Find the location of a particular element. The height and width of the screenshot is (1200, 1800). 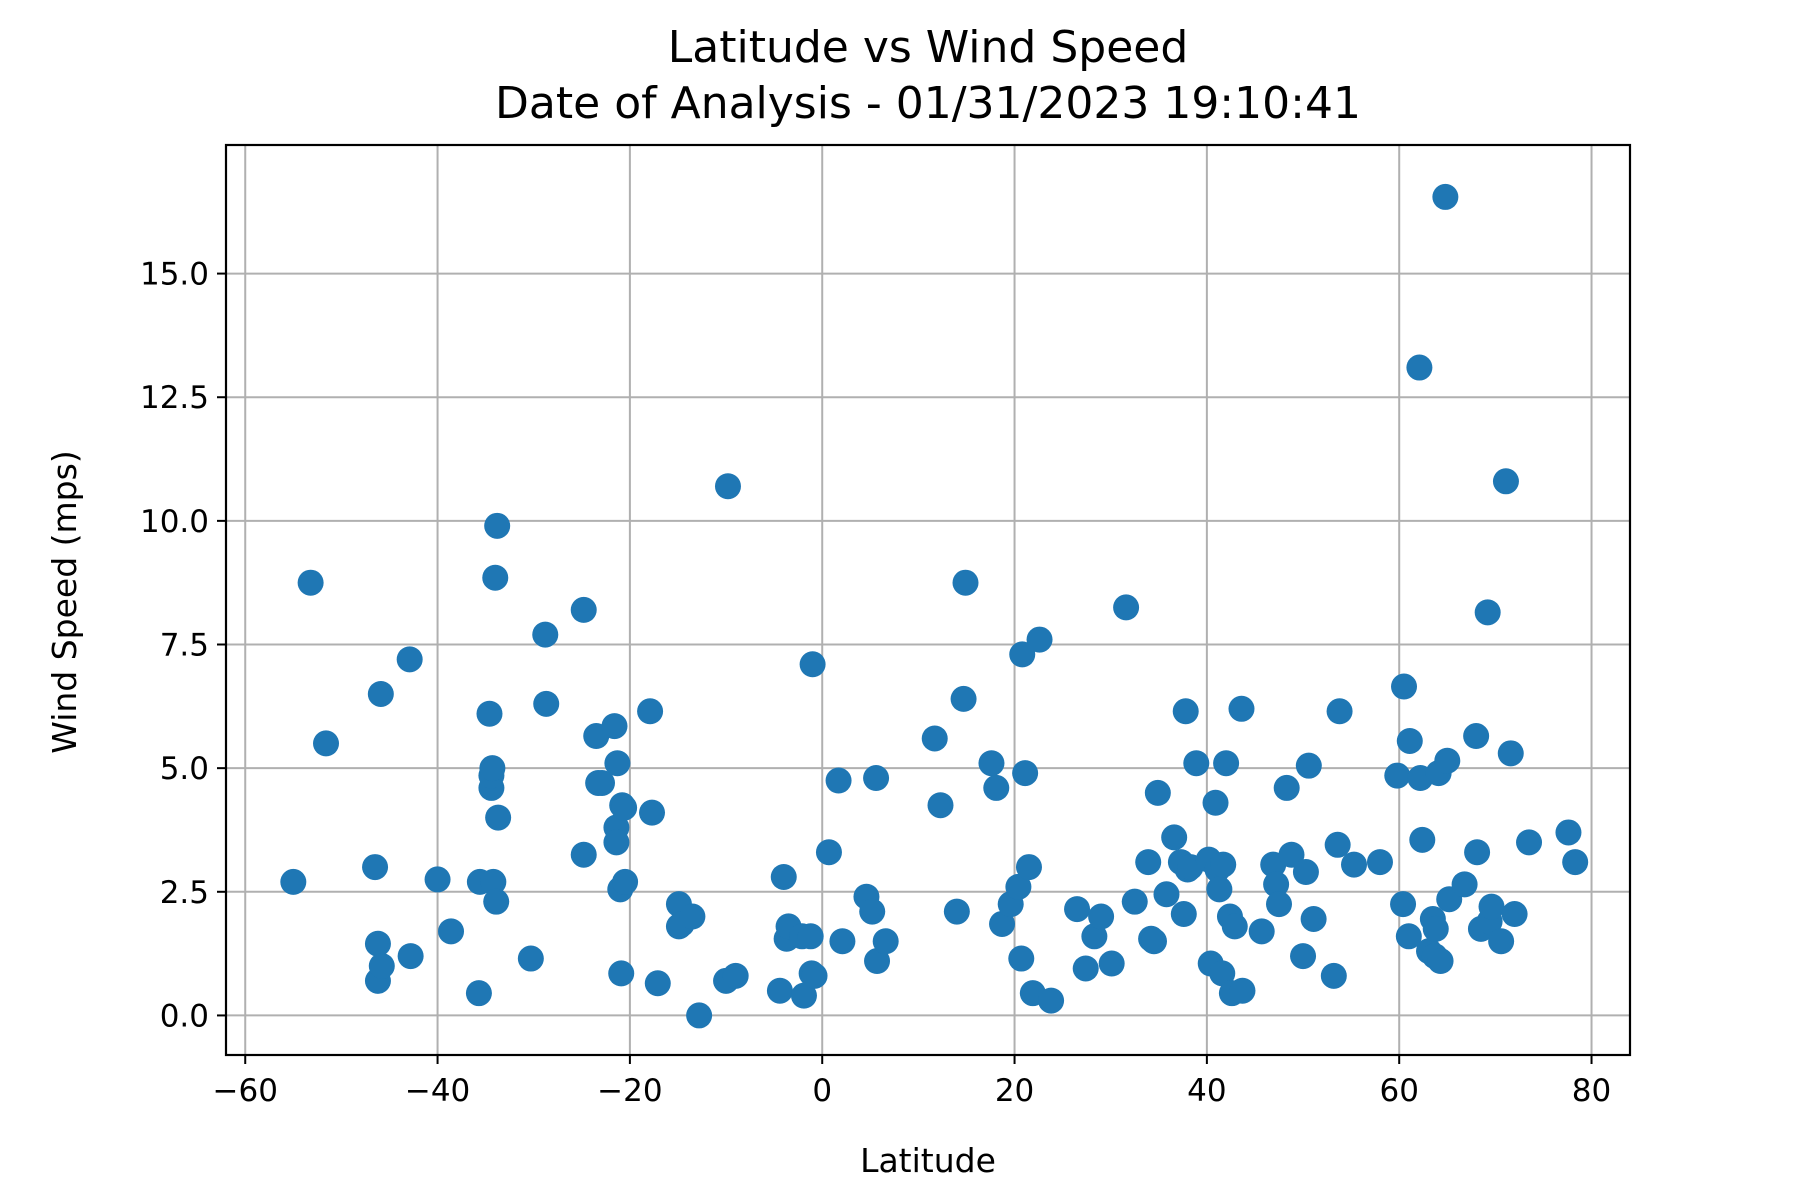

y-tick-label: 5.0 is located at coordinates (184, 769).